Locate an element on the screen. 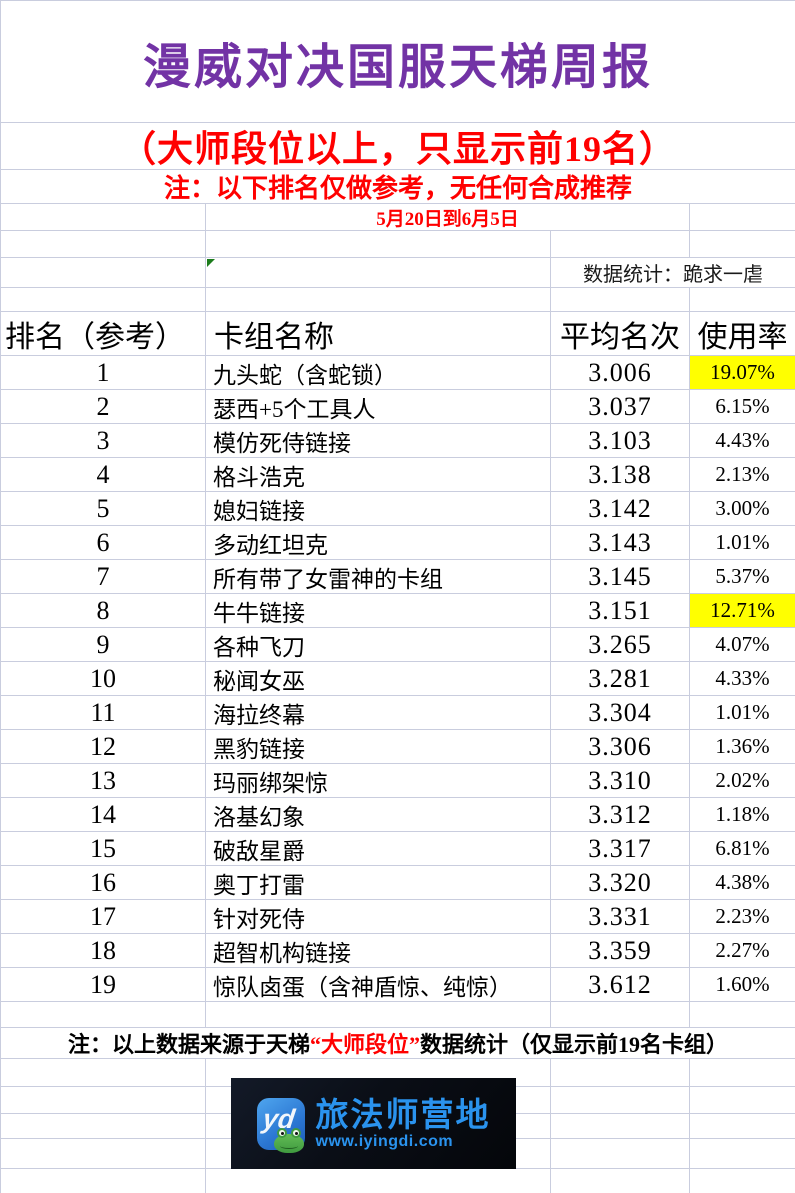 This screenshot has width=795, height=1193. usage-rate-cell: 4.33% is located at coordinates (742, 678).